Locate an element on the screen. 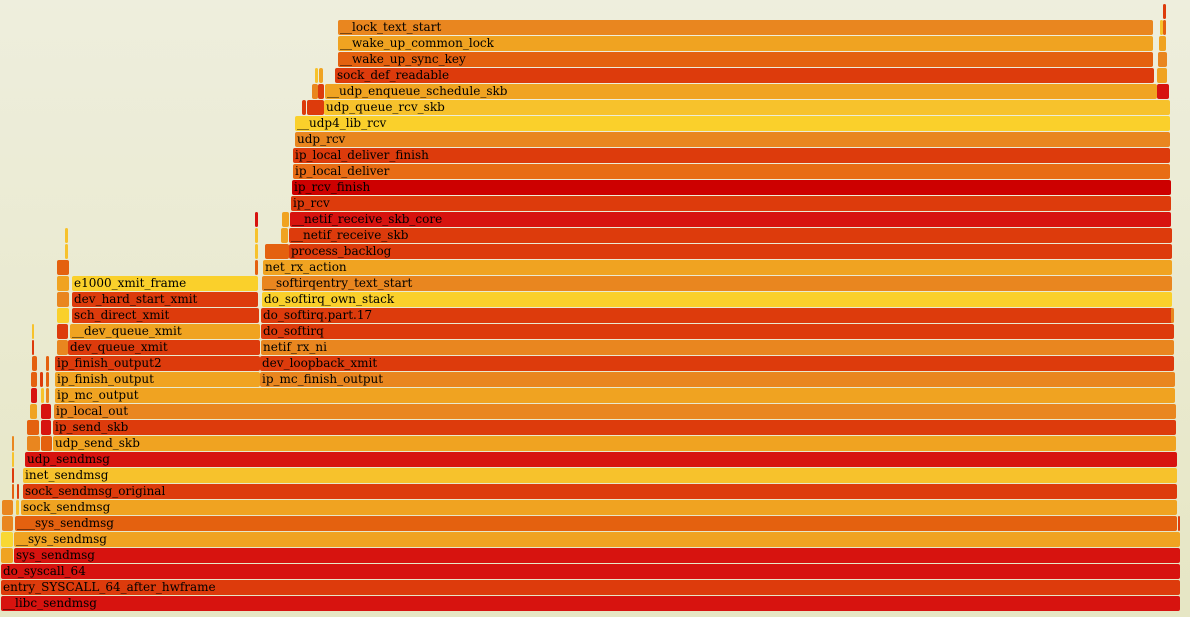 The width and height of the screenshot is (1190, 617). stack-frame: do_softirq_own_stack is located at coordinates (717, 299).